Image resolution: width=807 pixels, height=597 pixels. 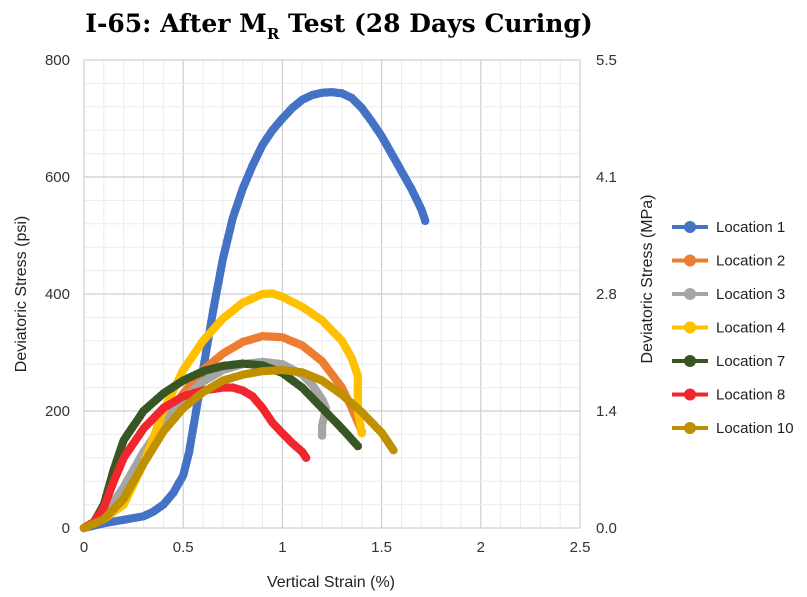 I want to click on legend-label: Location 1, so click(x=750, y=227).